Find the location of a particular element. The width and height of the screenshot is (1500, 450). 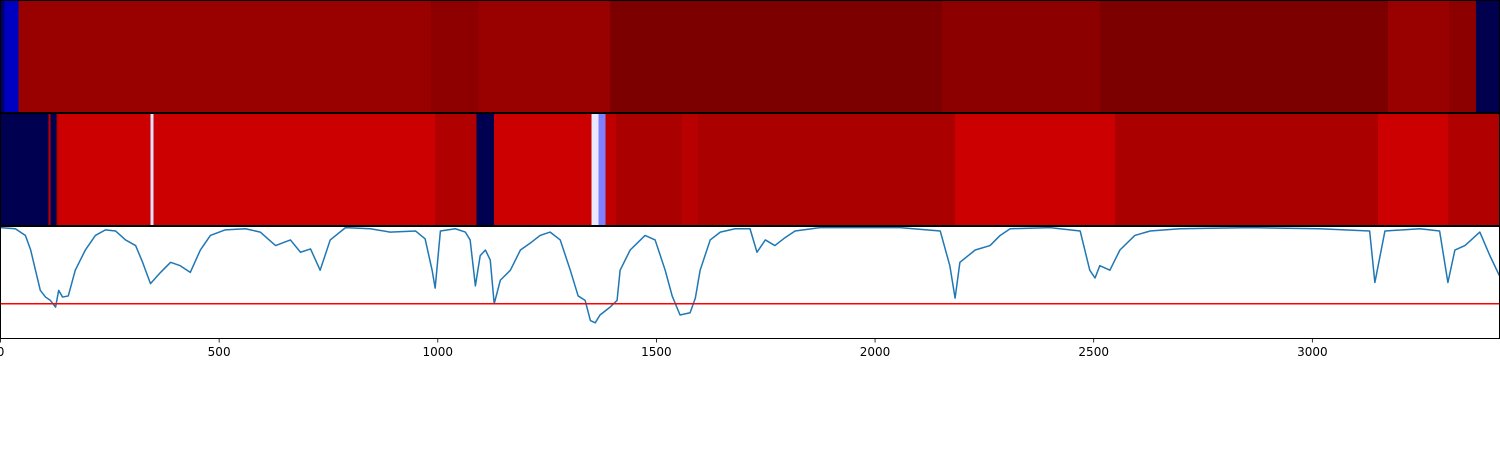

x-tick-label: 1000 is located at coordinates (438, 352).